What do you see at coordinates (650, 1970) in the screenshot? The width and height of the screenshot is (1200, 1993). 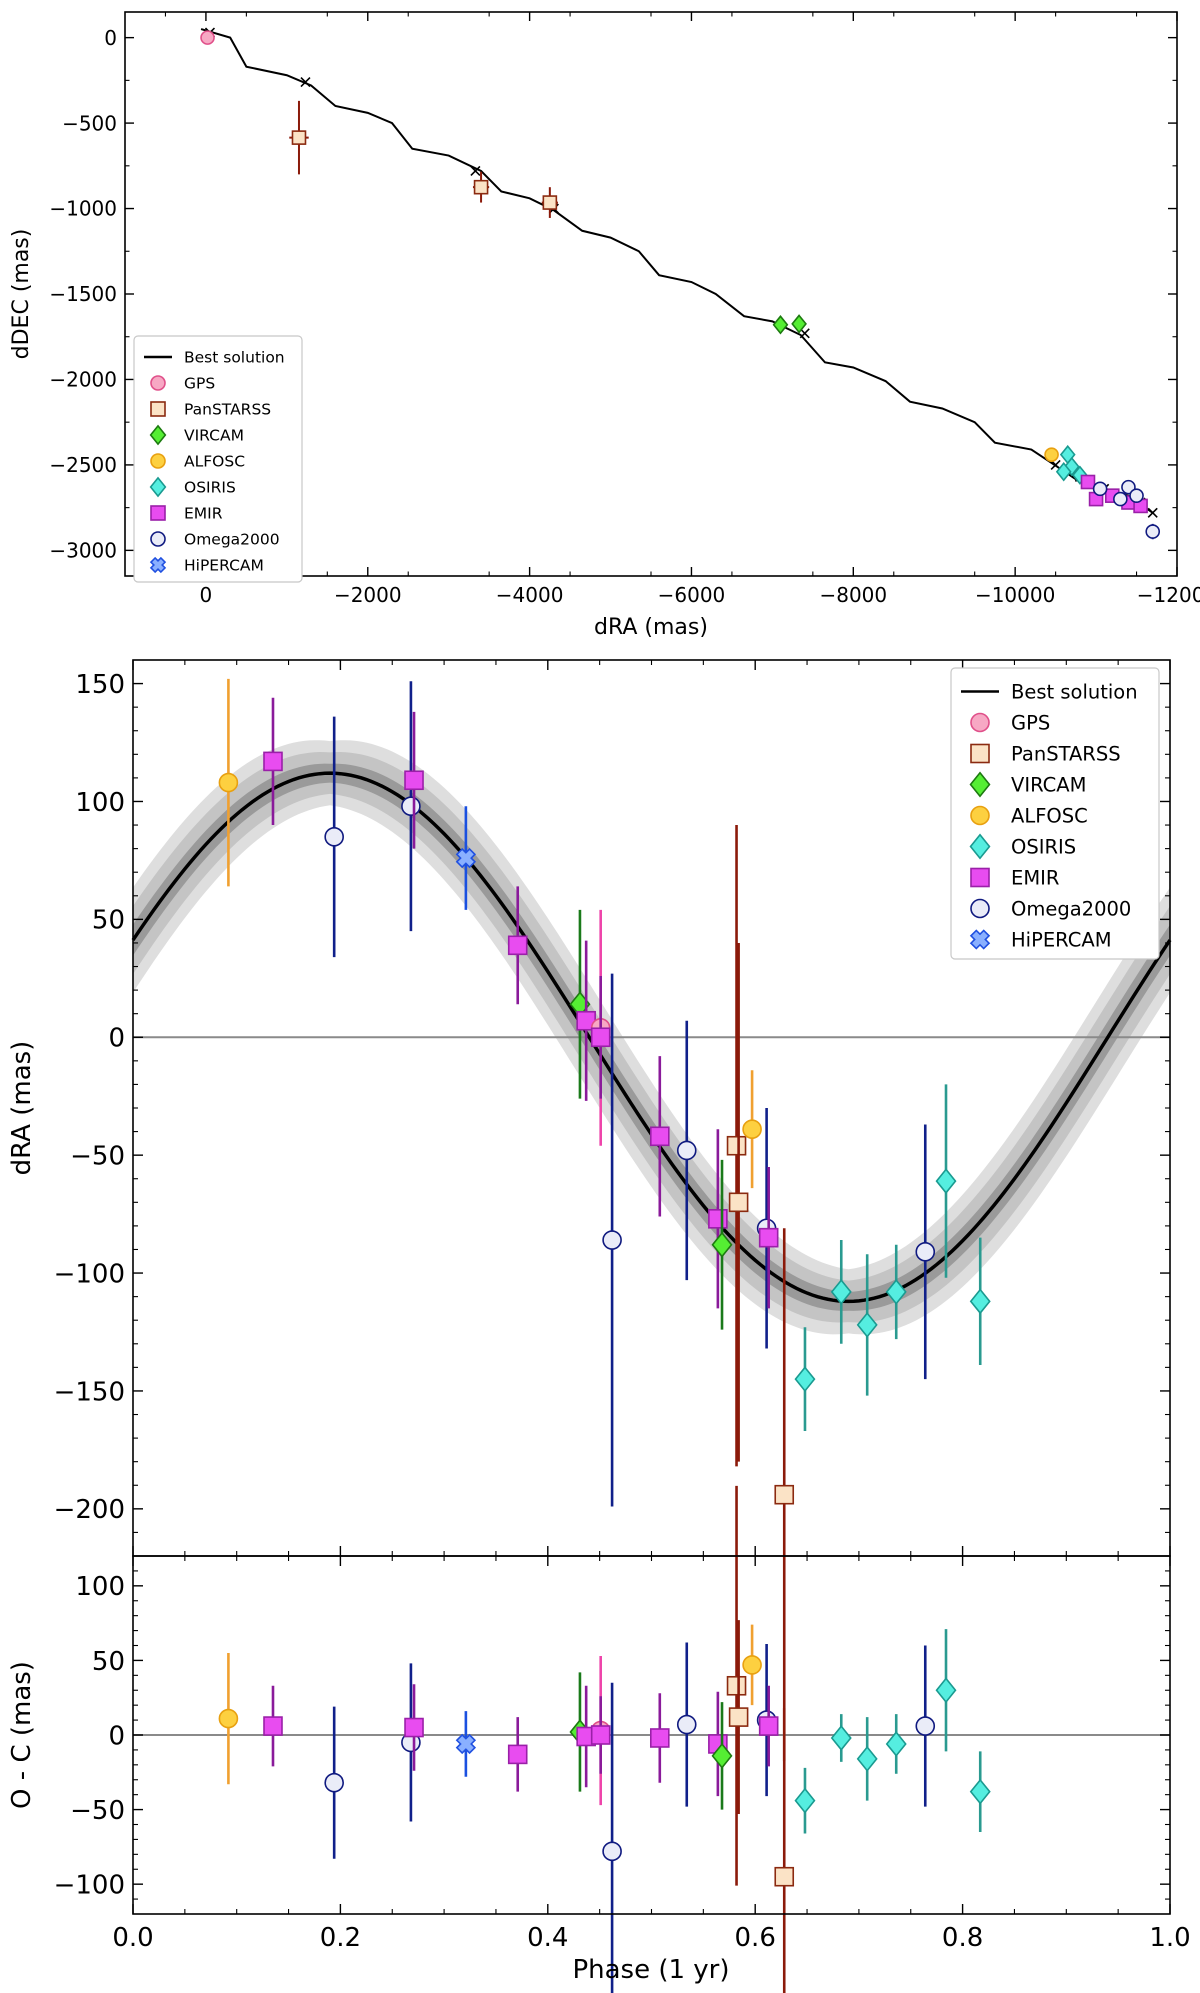 I see `bottom-x-axis-label: Phase (1 yr)` at bounding box center [650, 1970].